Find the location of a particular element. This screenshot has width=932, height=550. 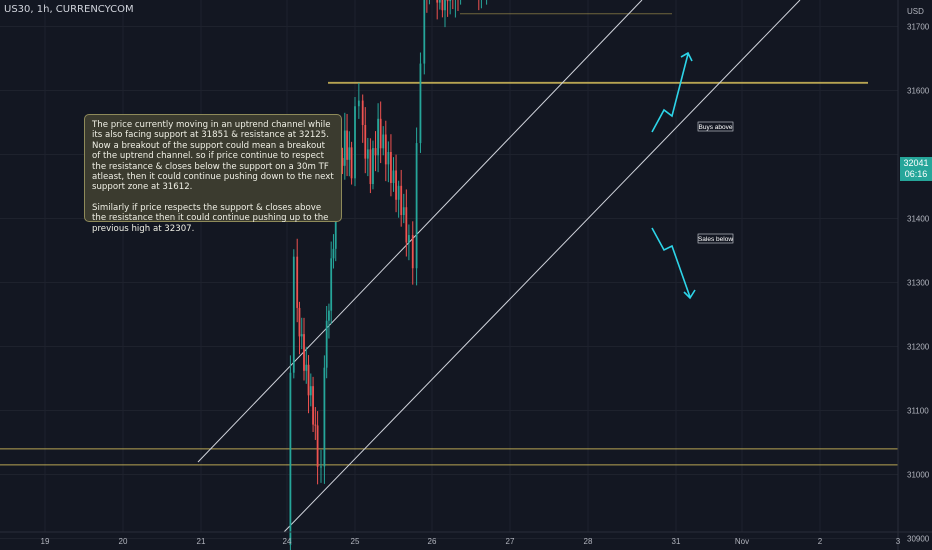

buys-above-label-box is located at coordinates (715, 126).